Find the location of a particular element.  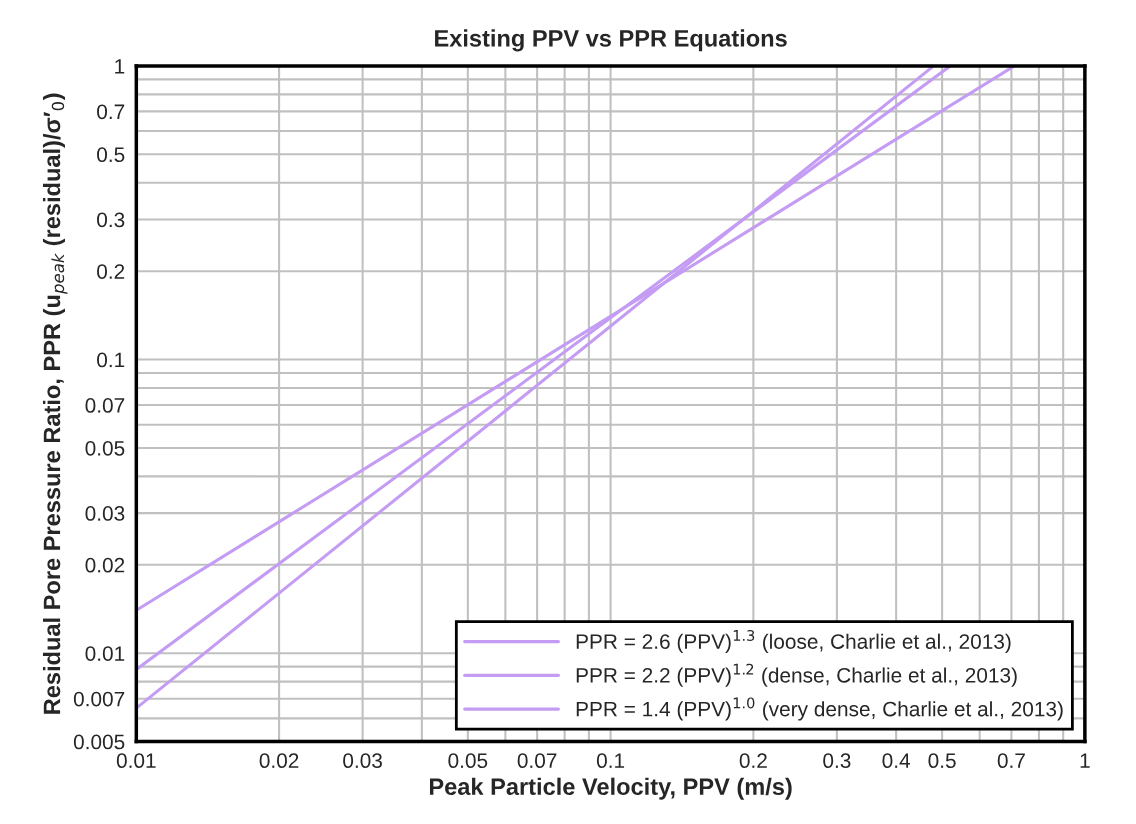

x-tick-label: 0.01 is located at coordinates (136, 761).